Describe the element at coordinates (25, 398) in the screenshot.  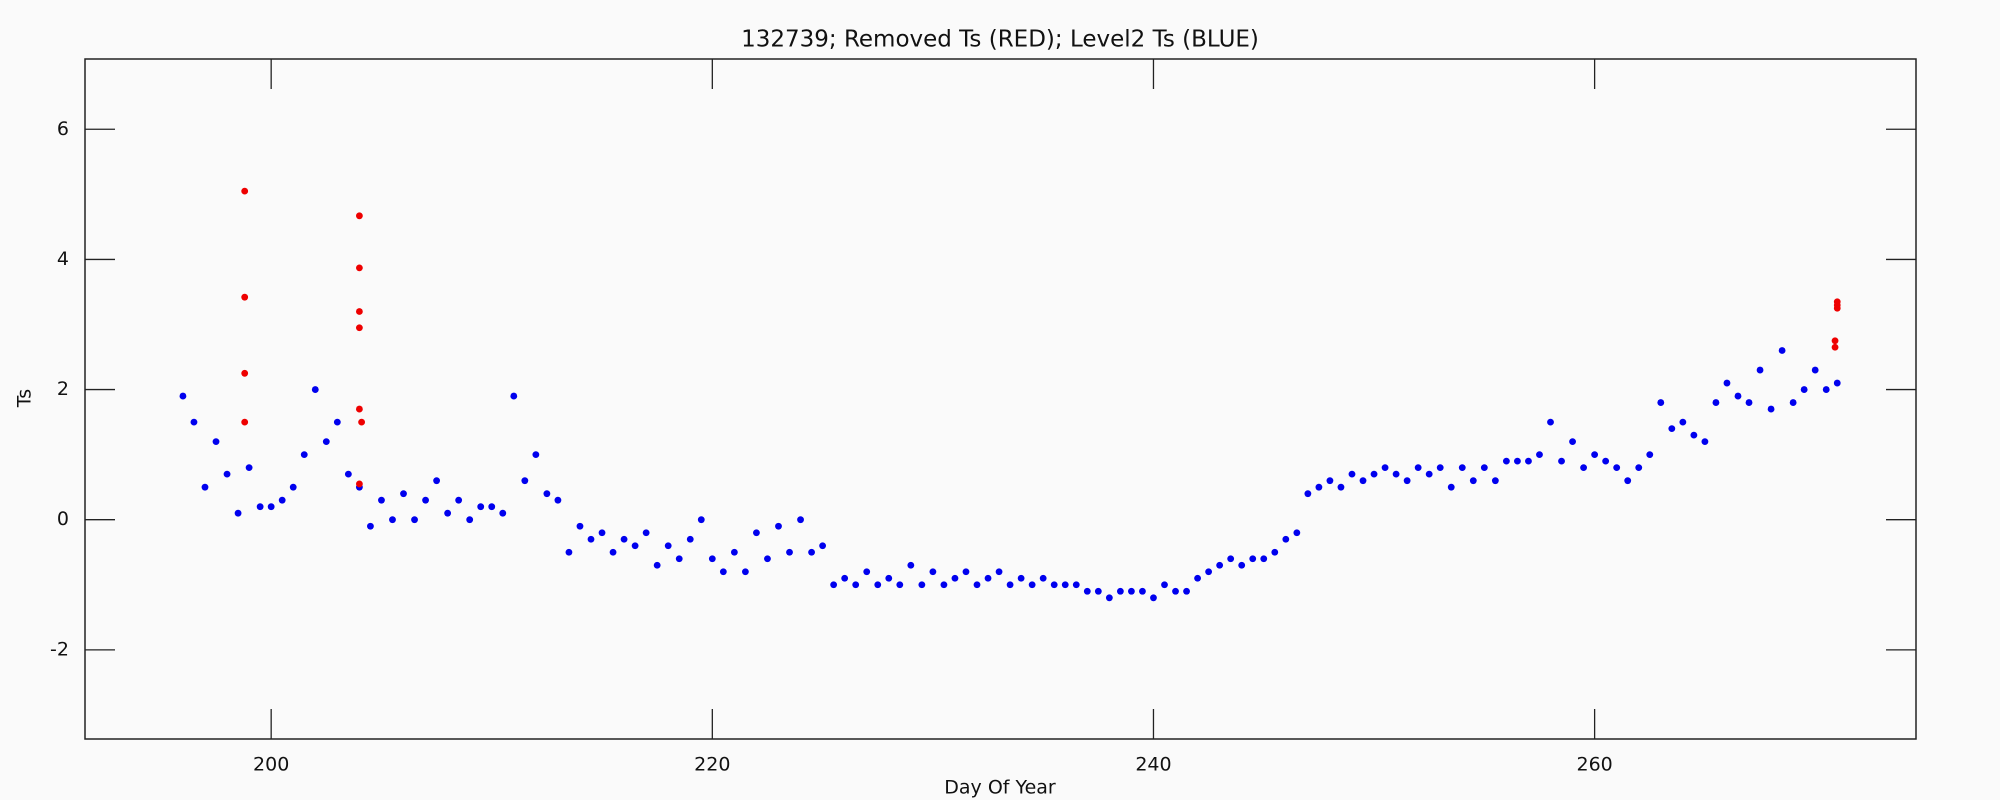
I see `y-axis-label: Ts` at that location.